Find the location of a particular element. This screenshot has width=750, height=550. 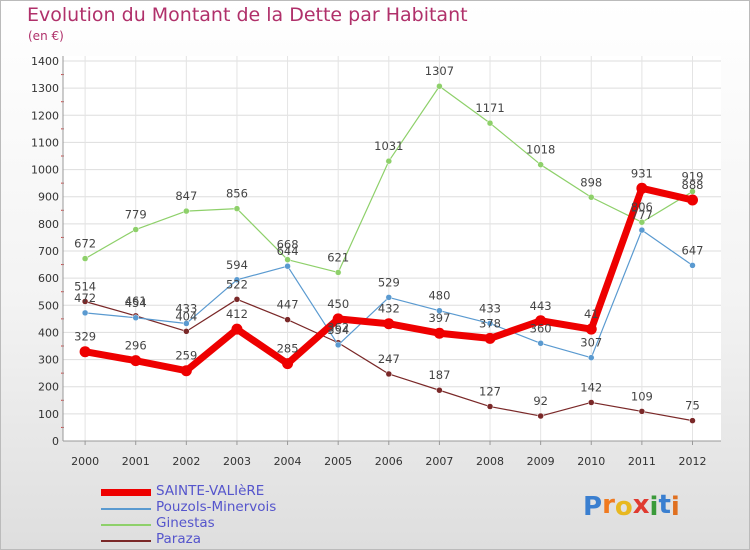

data-label-sainte-vali-re: 432 is located at coordinates (389, 309).